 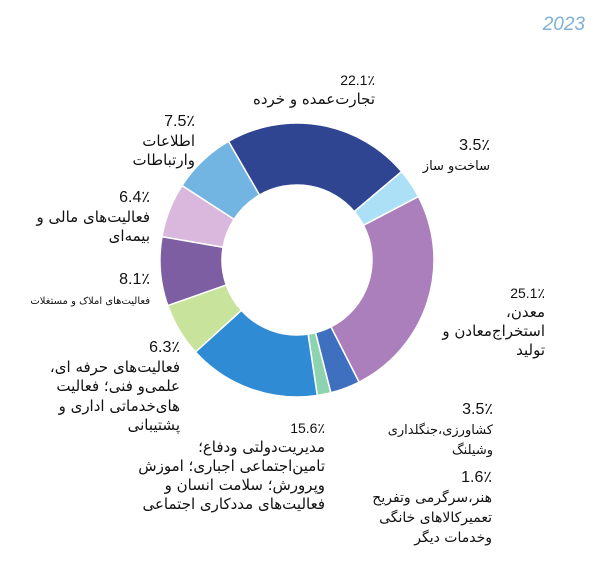 I want to click on value-label: 6.3٪, so click(x=164, y=347).